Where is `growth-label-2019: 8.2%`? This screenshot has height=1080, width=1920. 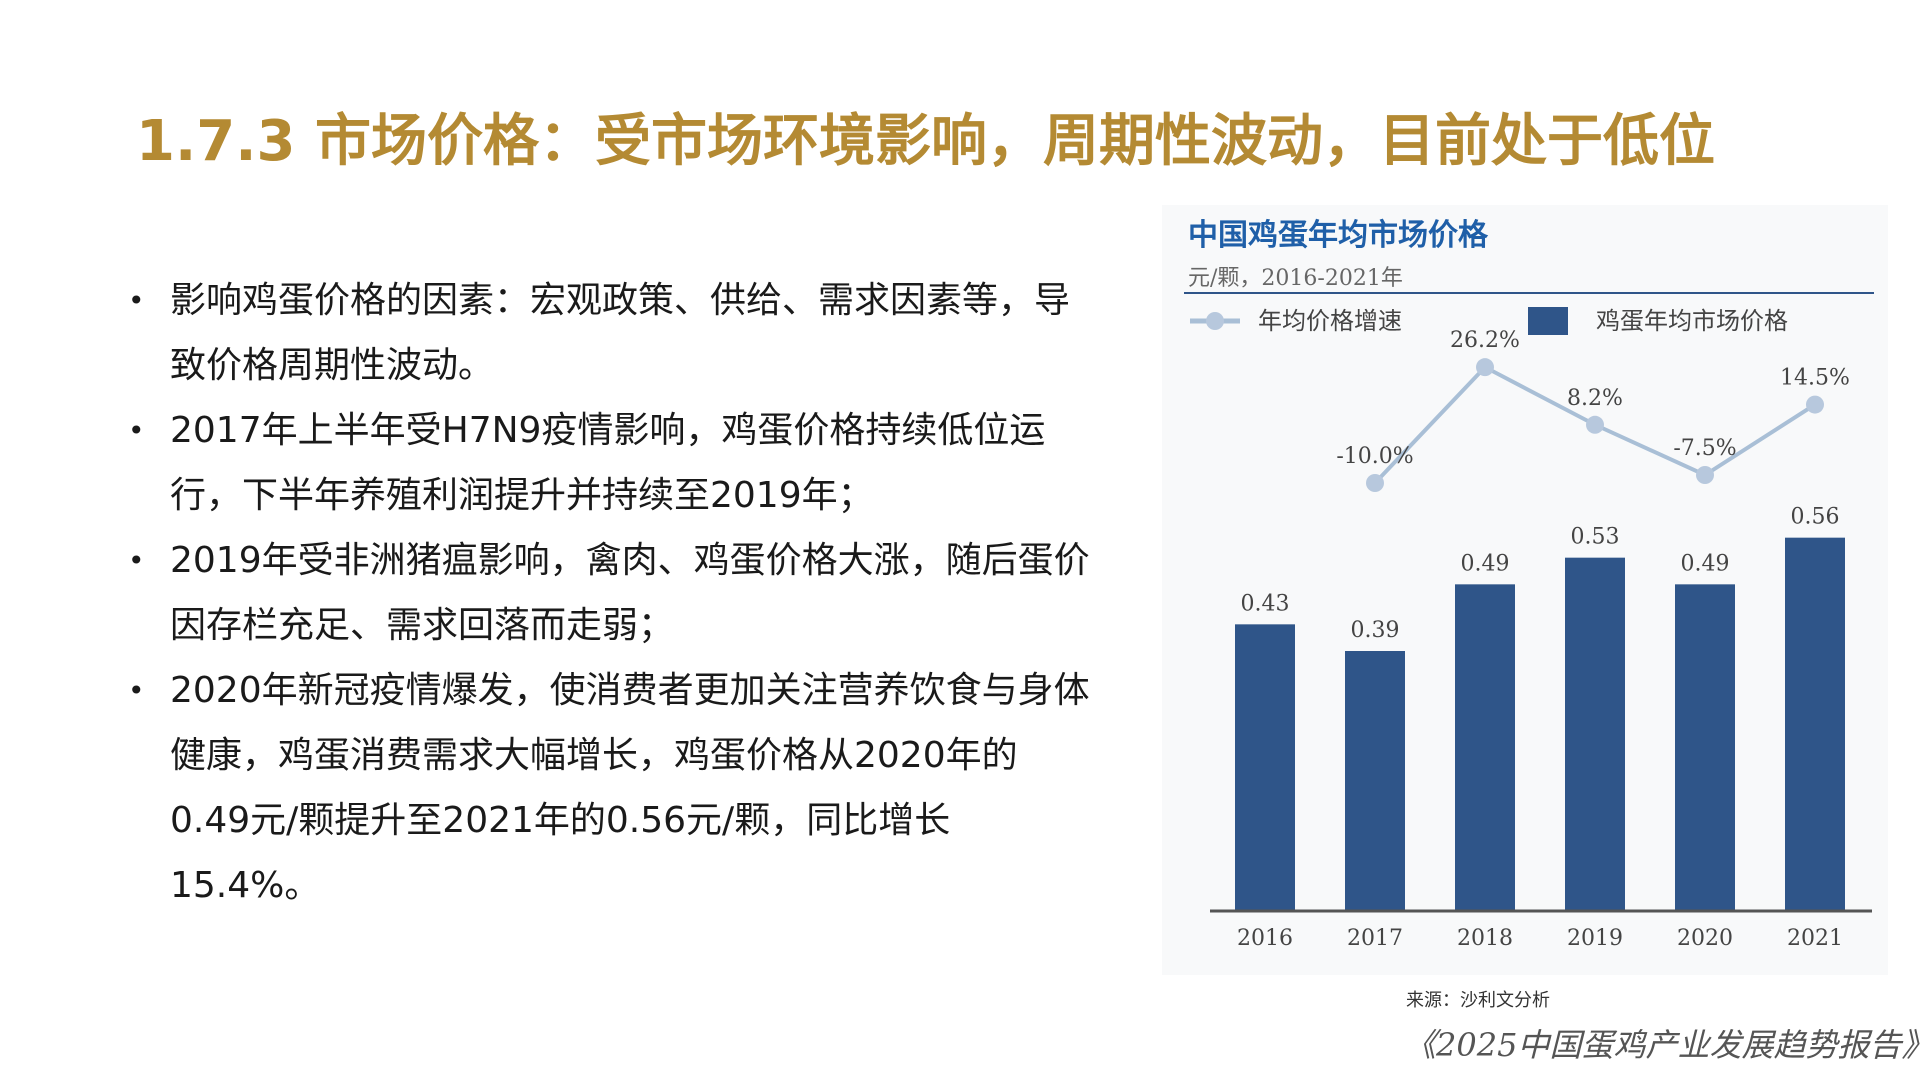
growth-label-2019: 8.2% is located at coordinates (1595, 398).